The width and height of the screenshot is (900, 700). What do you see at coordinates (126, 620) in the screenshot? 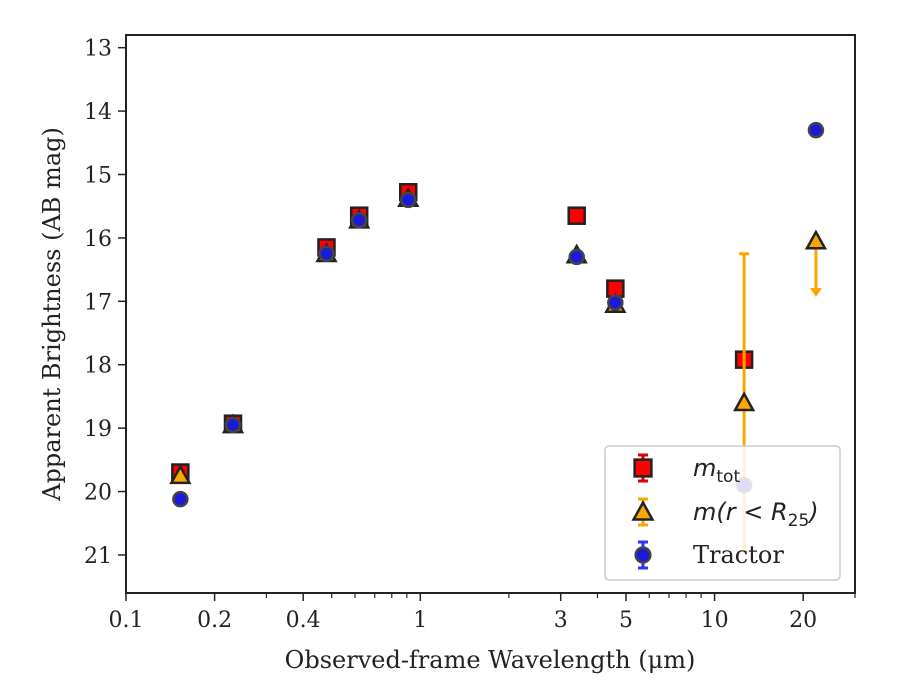
I see `x-tick-label: 0.1` at bounding box center [126, 620].